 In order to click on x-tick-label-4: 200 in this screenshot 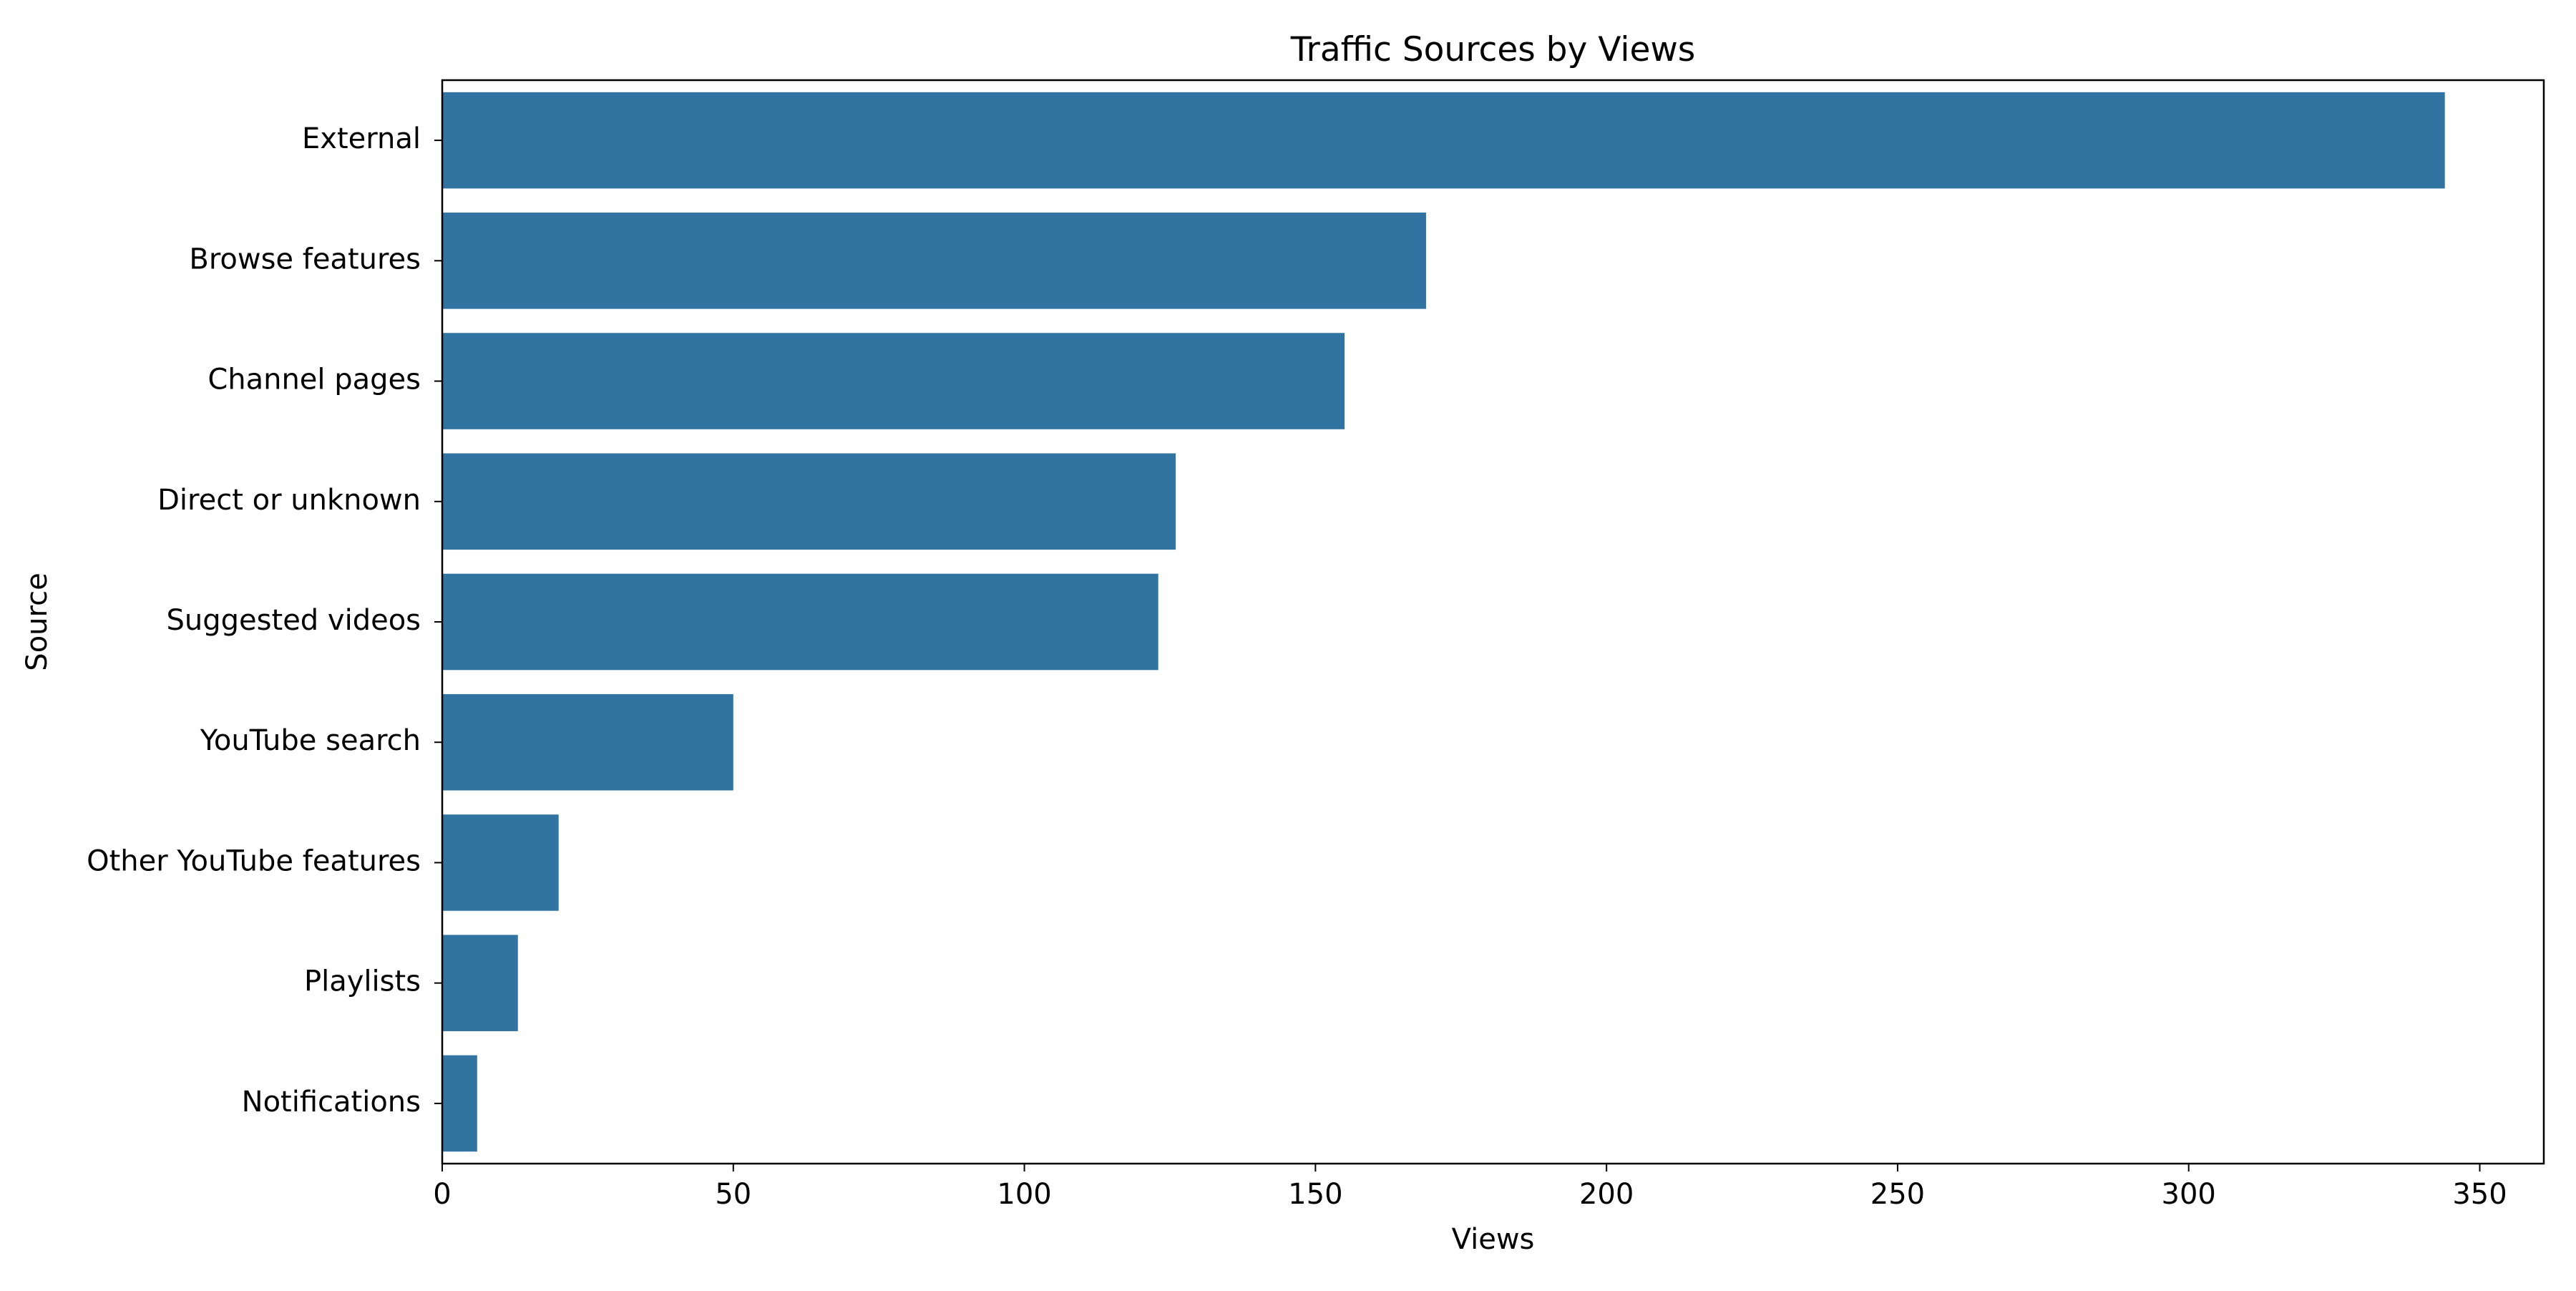, I will do `click(1606, 1194)`.